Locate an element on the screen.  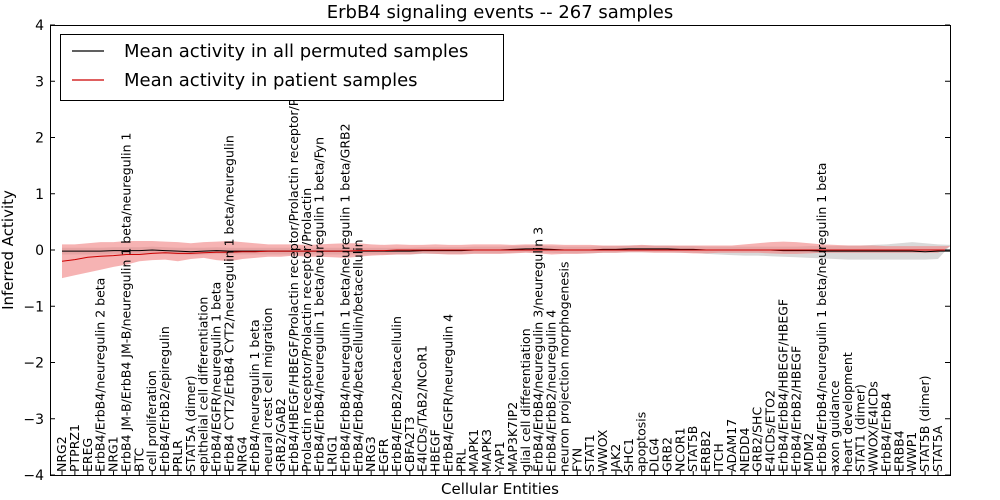
legend-label-permuted: Mean activity in all permuted samples is located at coordinates (296, 51).